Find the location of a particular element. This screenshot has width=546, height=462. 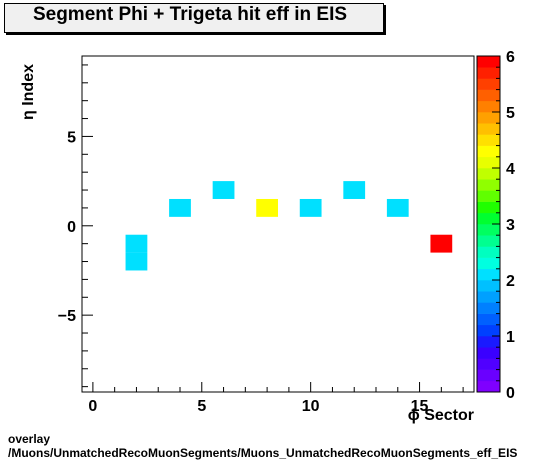

y-axis-label: η Index is located at coordinates (28, 91).